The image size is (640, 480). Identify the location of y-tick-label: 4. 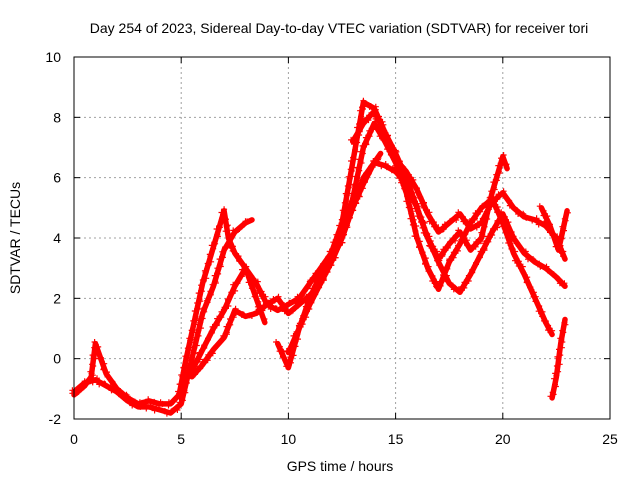
(57, 238).